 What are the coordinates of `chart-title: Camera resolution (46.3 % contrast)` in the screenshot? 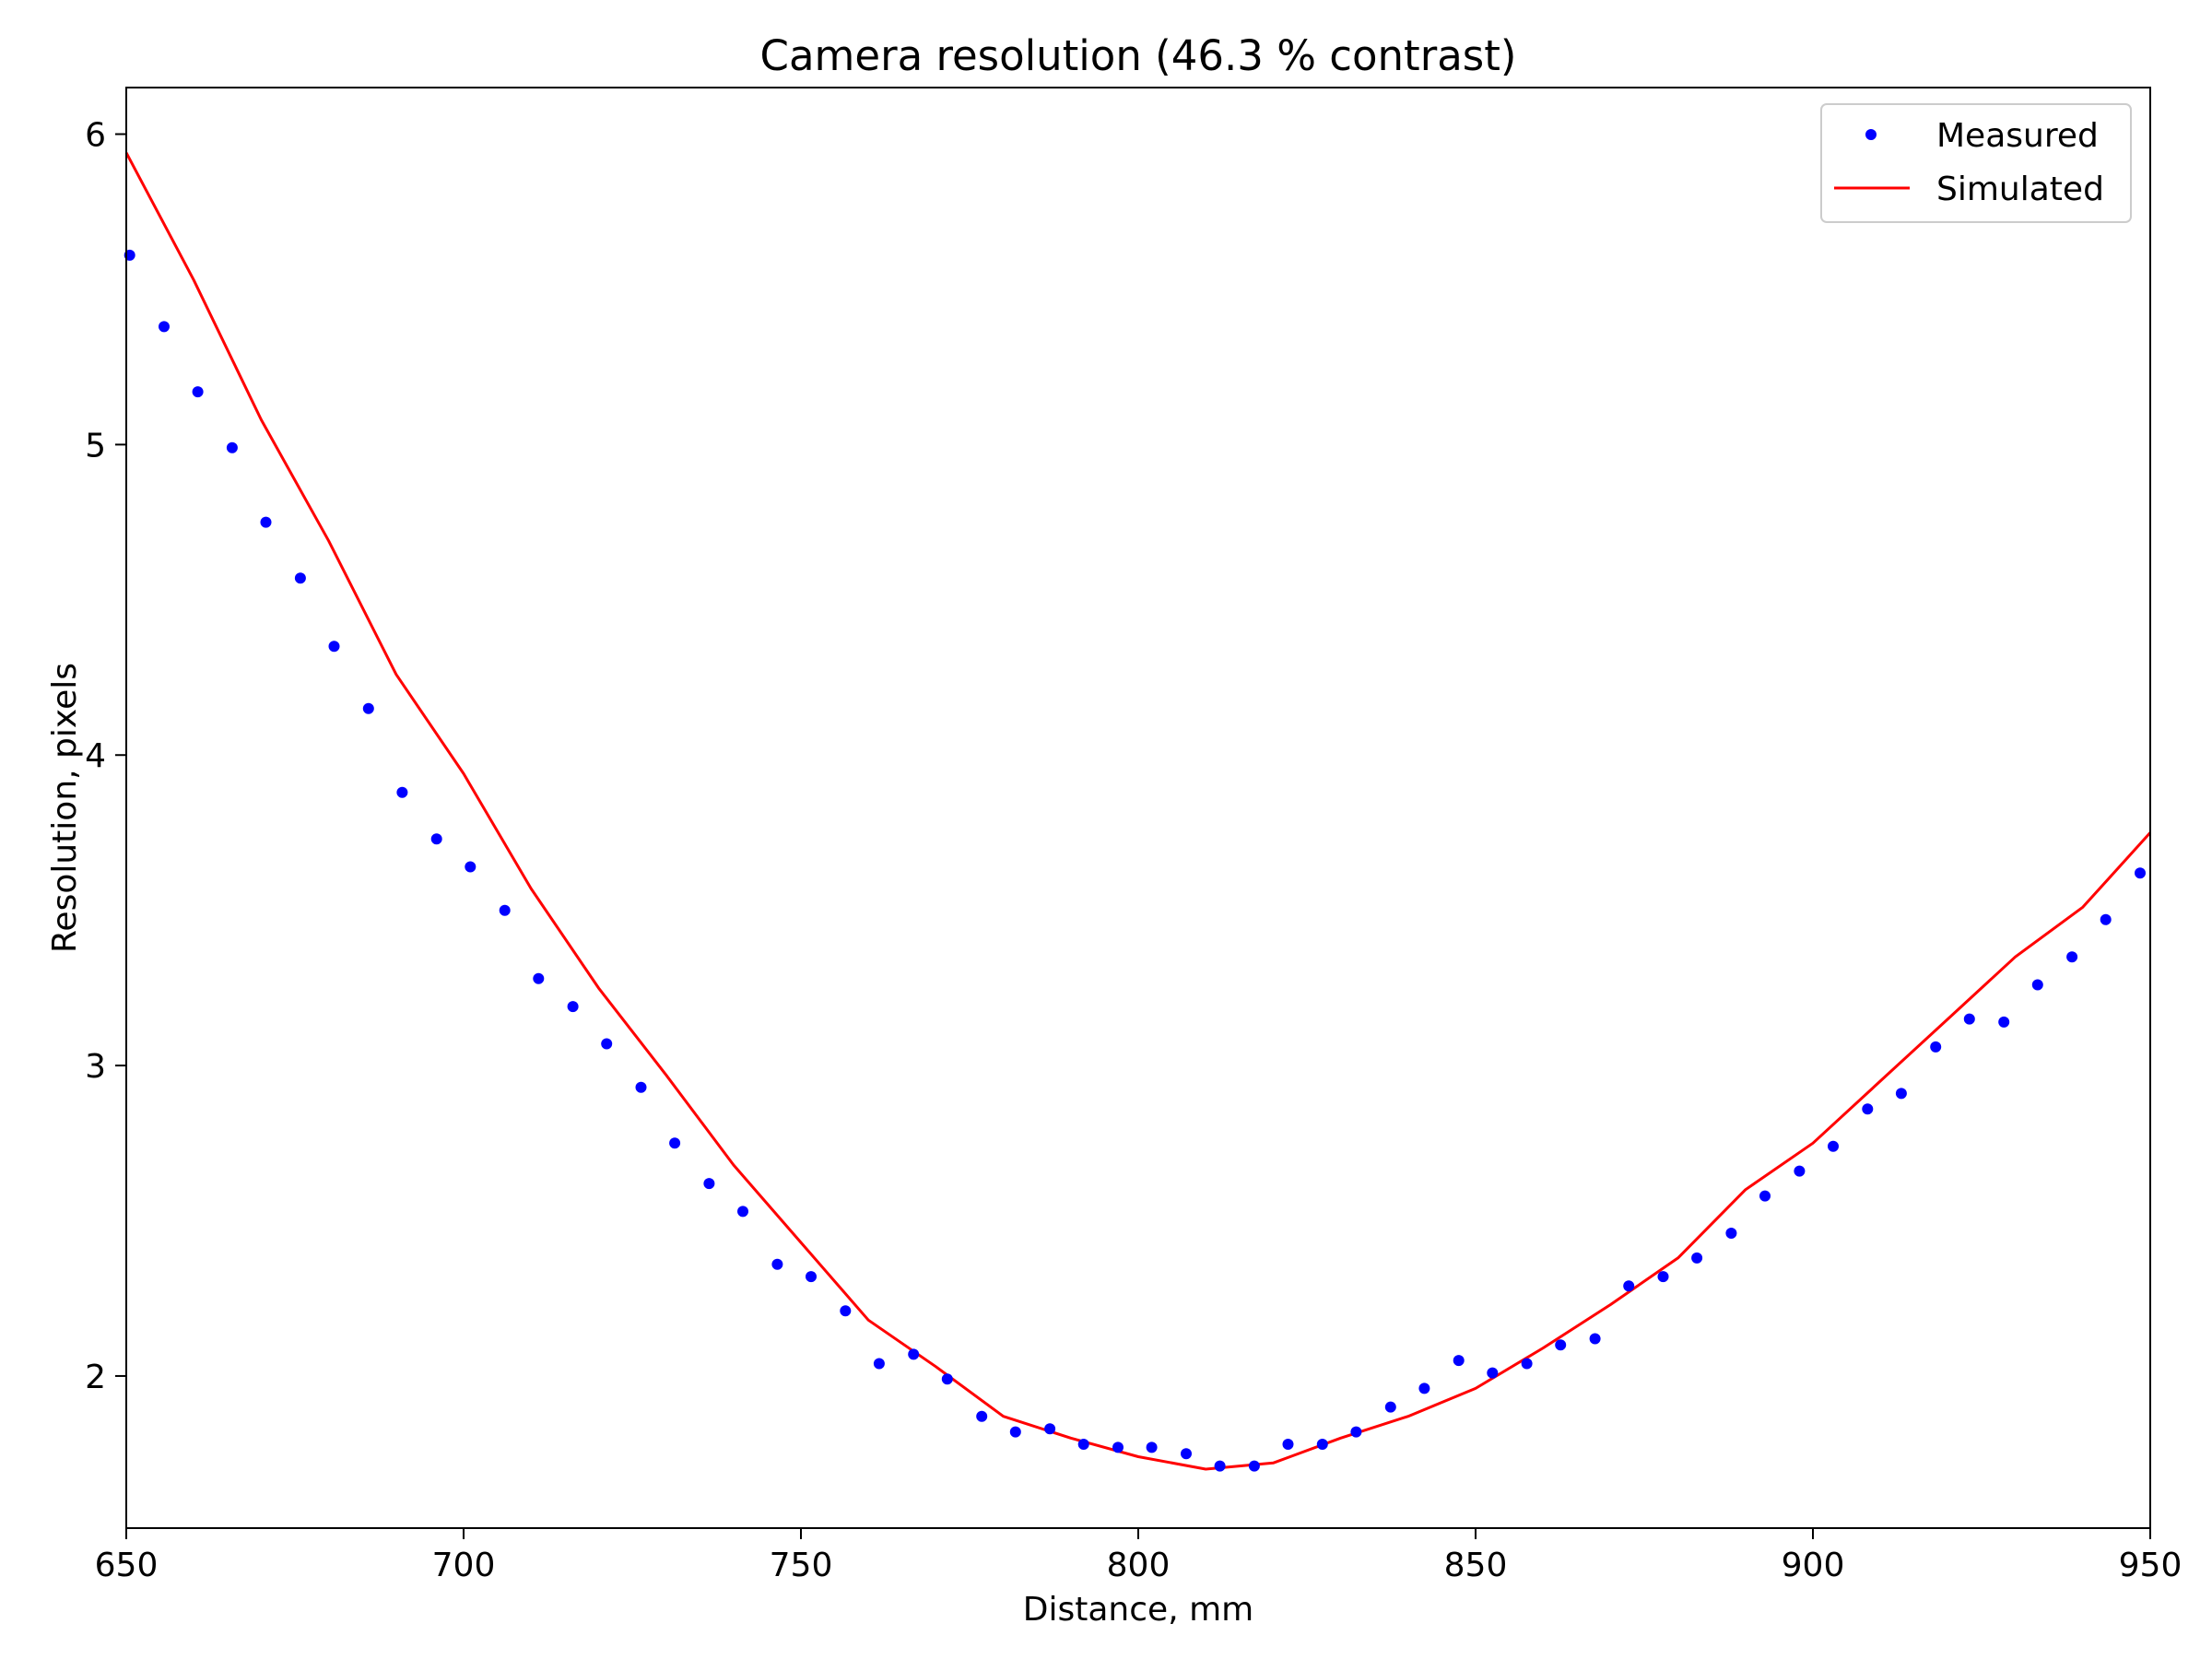 It's located at (1138, 55).